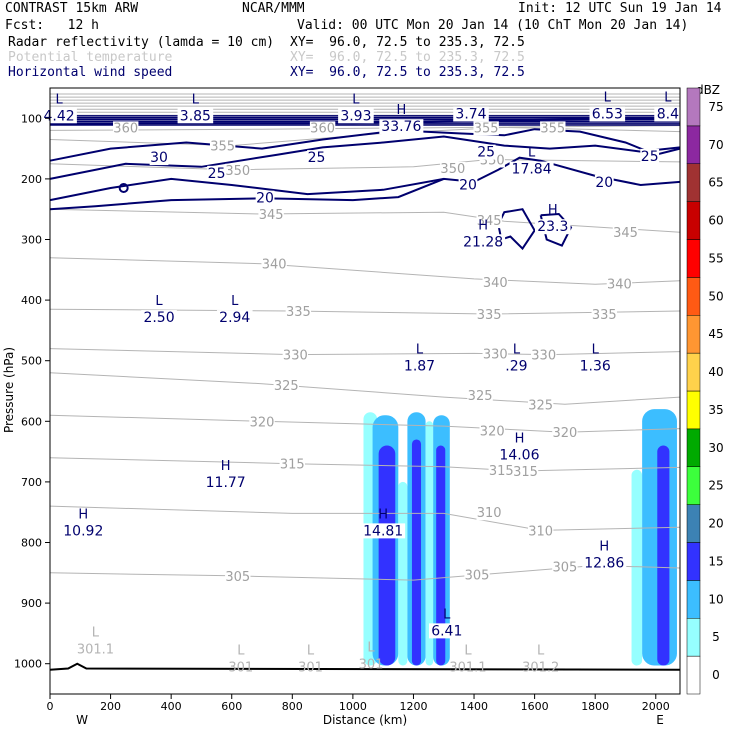 The height and width of the screenshot is (740, 740). What do you see at coordinates (273, 8) in the screenshot?
I see `center-label: NCAR/MMM` at bounding box center [273, 8].